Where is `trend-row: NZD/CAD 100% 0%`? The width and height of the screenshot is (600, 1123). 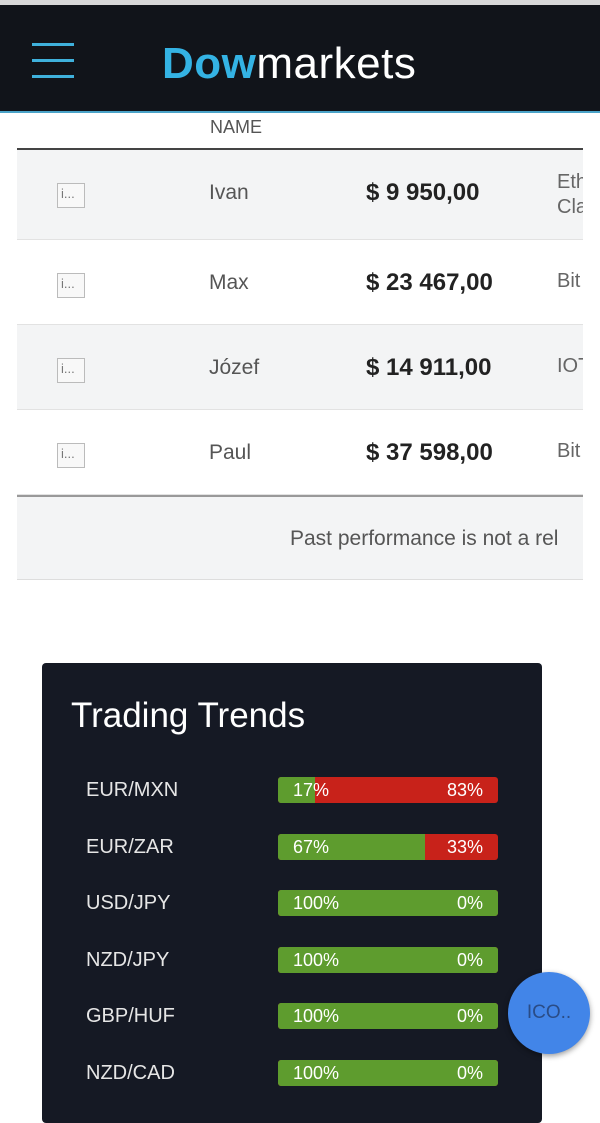
trend-row: NZD/CAD 100% 0% is located at coordinates (292, 1073).